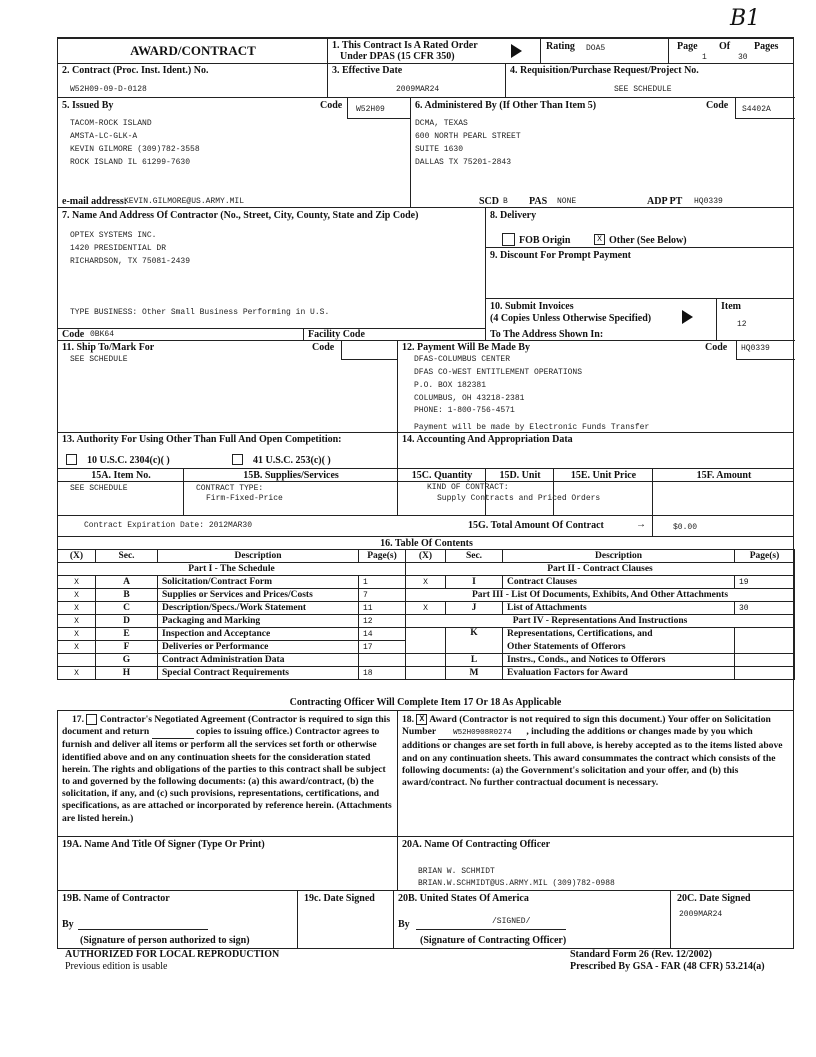 Image resolution: width=816 pixels, height=1057 pixels. Describe the element at coordinates (640, 239) in the screenshot. I see `other-delivery-option: X Other (See Below)` at that location.